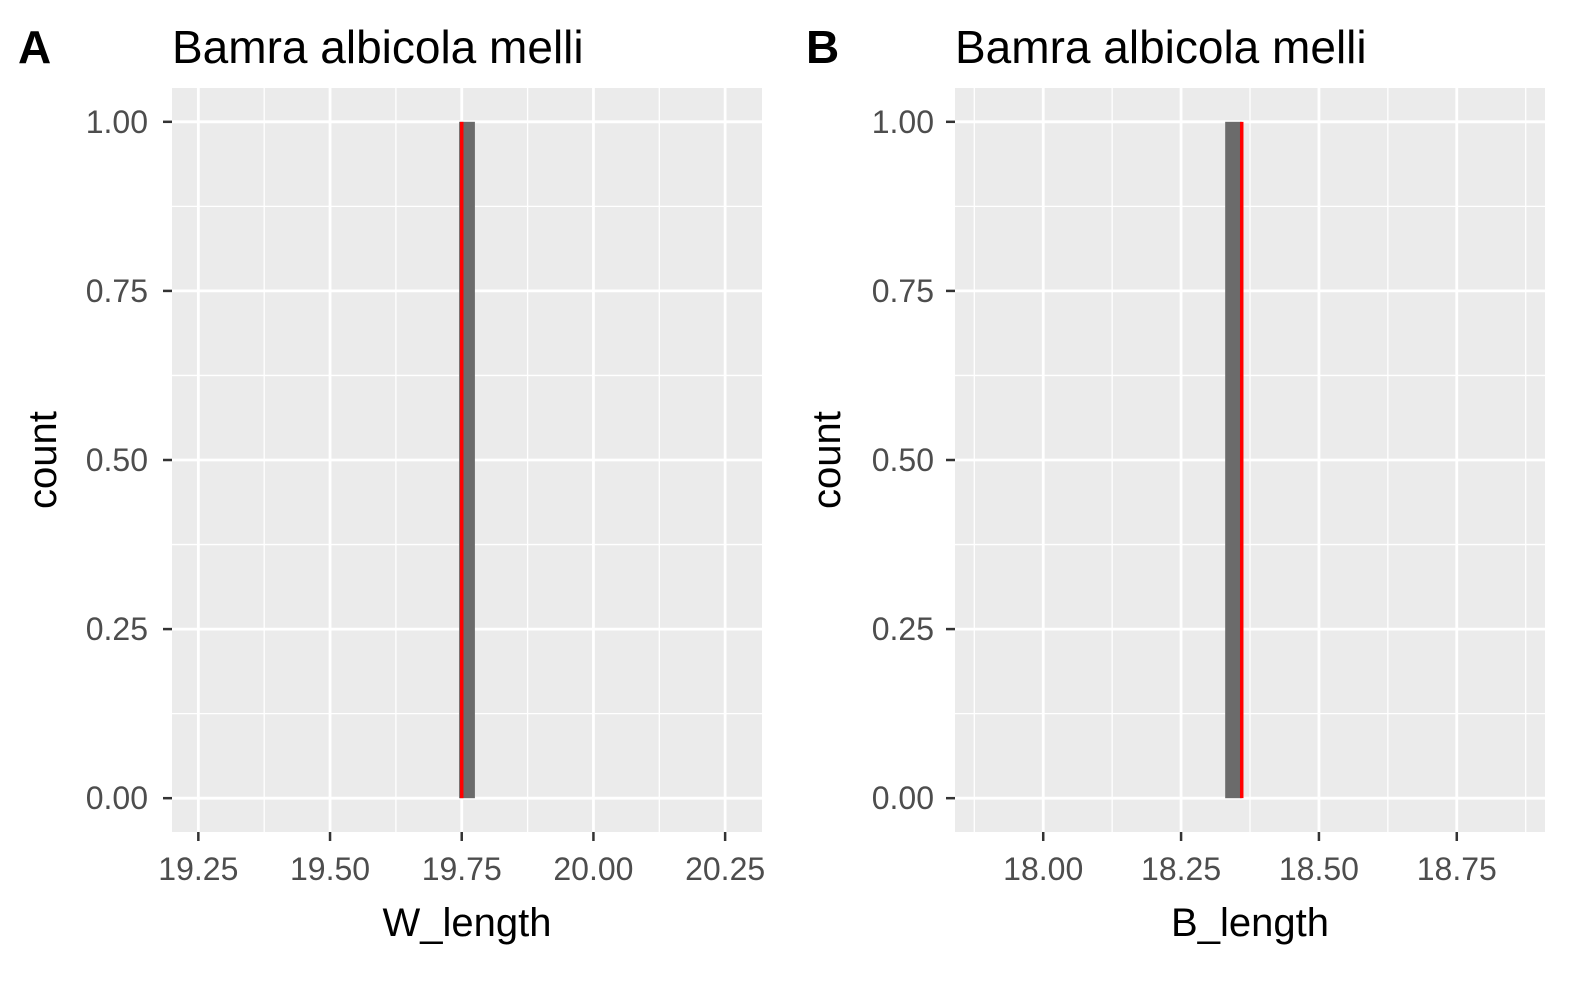 The height and width of the screenshot is (984, 1593). Describe the element at coordinates (1457, 869) in the screenshot. I see `x-tick-label: 18.75` at that location.